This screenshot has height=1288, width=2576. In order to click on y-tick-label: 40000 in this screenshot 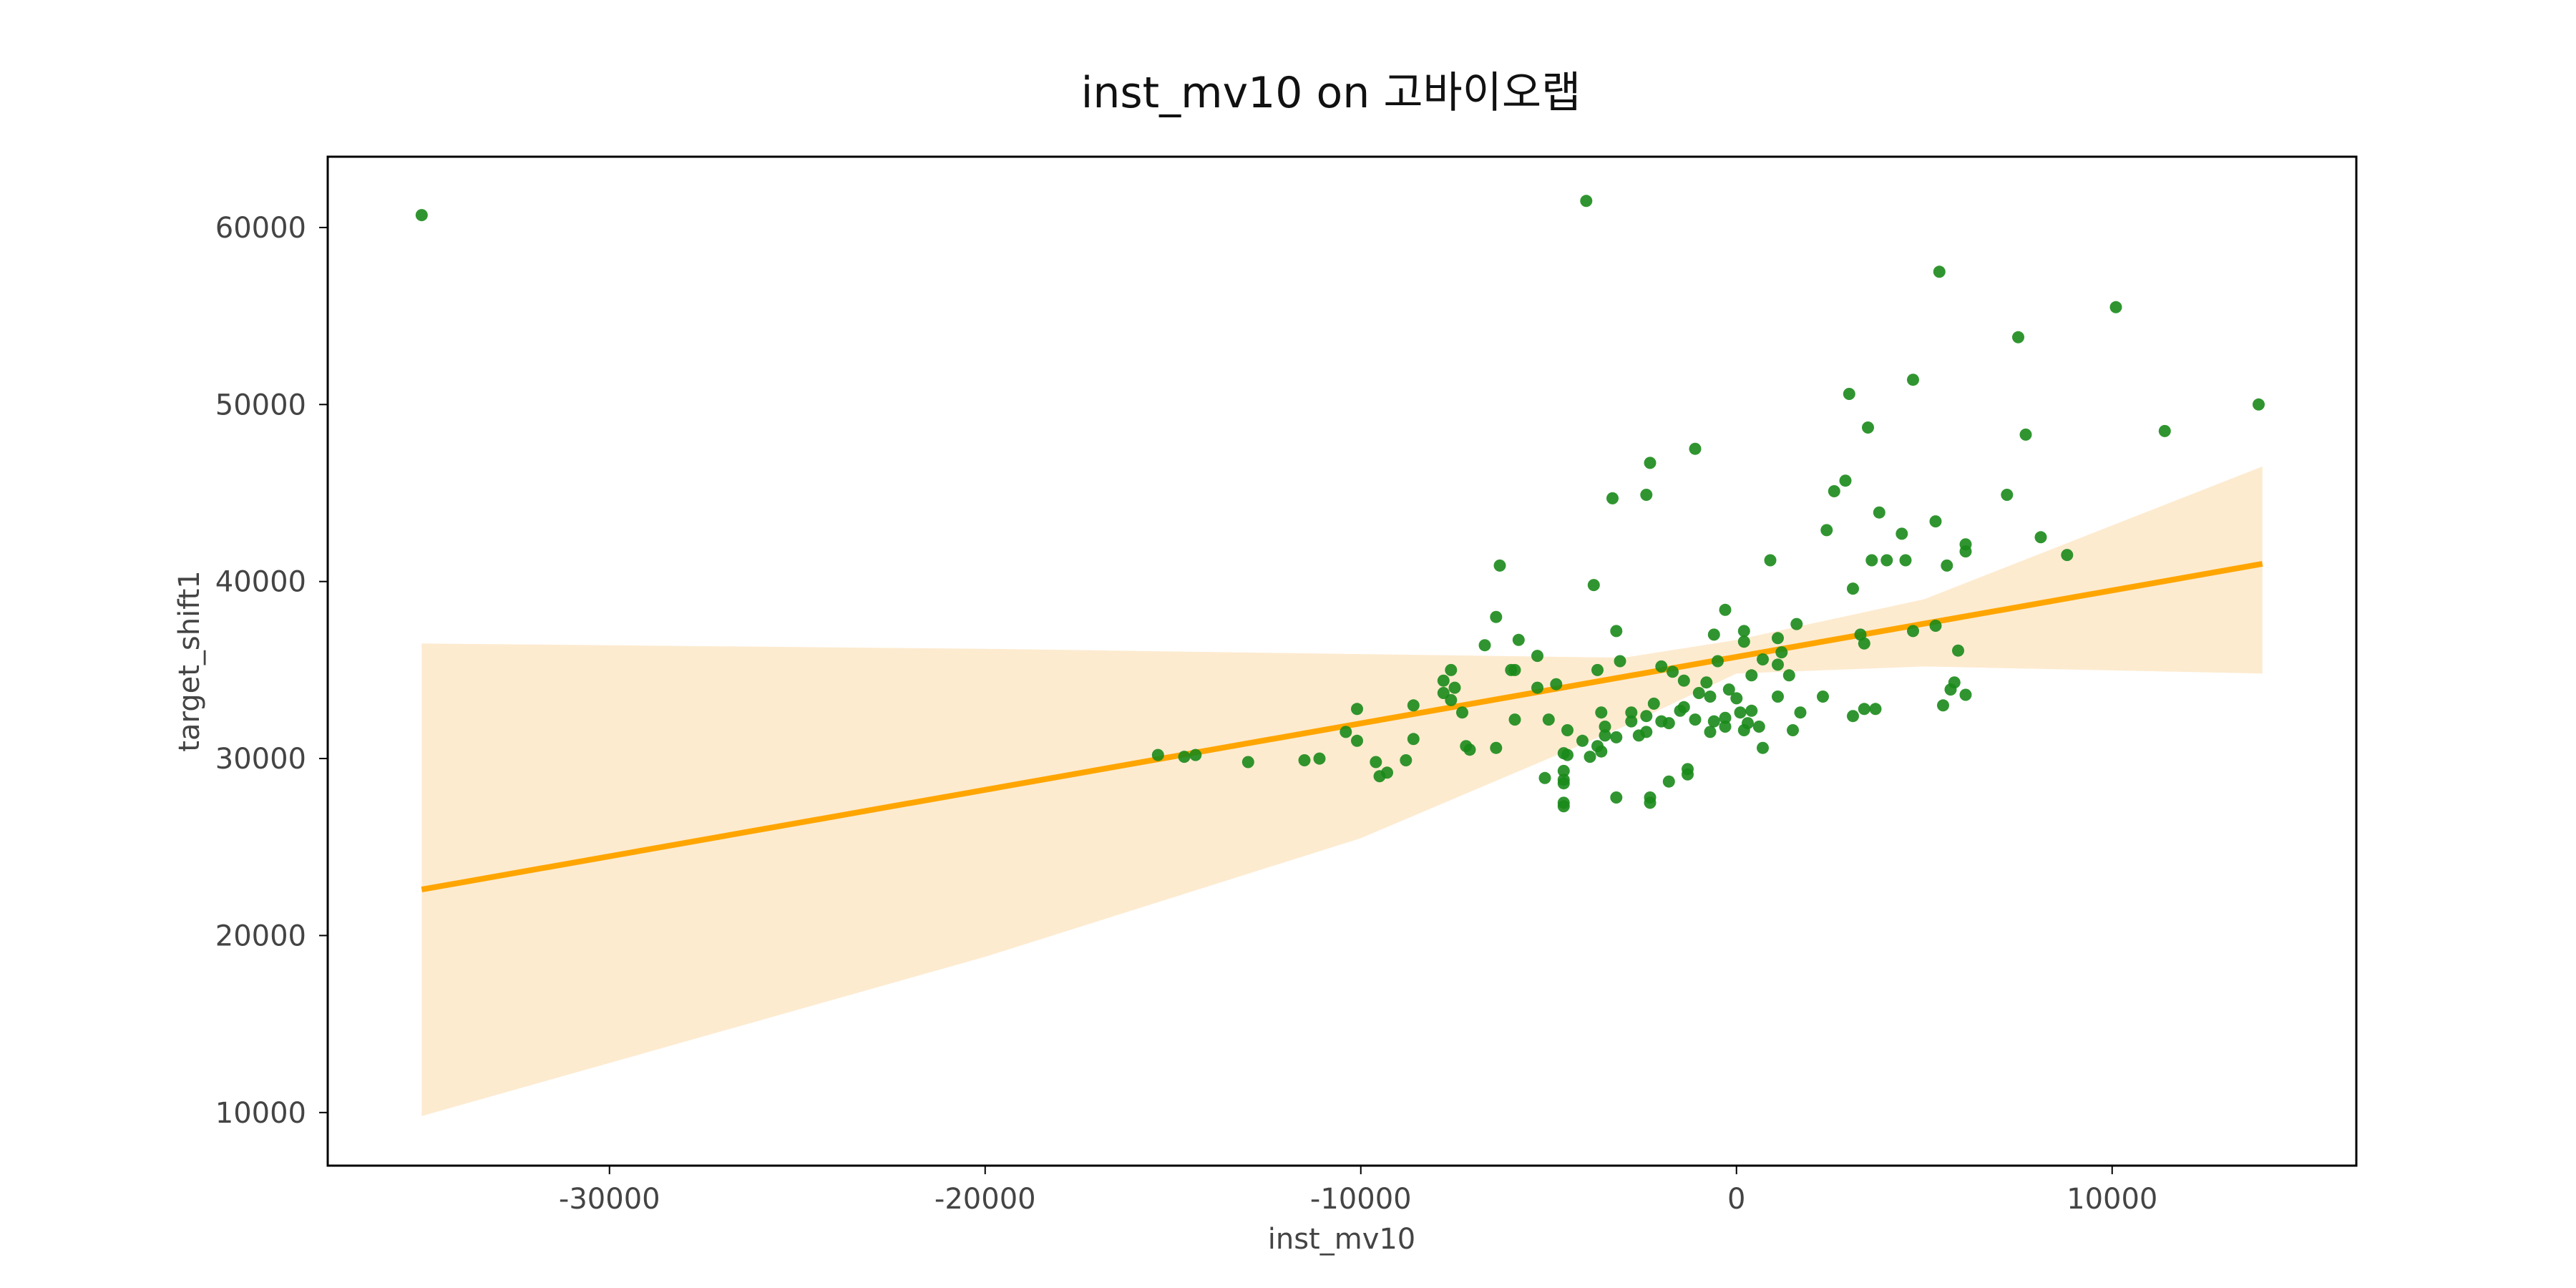, I will do `click(260, 582)`.